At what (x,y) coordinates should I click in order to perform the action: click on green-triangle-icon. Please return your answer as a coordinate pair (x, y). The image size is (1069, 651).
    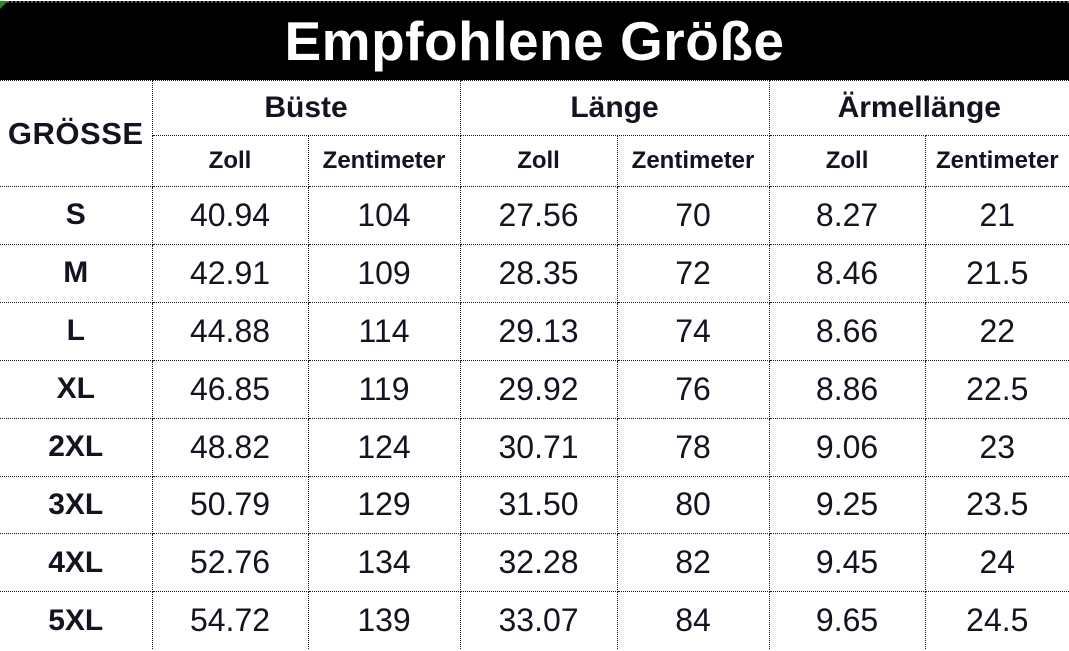
    Looking at the image, I should click on (4, 5).